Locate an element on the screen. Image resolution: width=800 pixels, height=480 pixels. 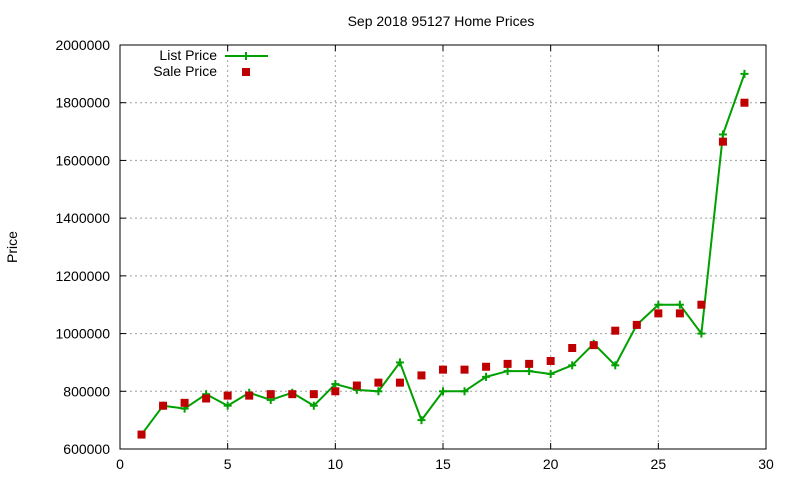
y-tick-label: 600000 is located at coordinates (86, 449).